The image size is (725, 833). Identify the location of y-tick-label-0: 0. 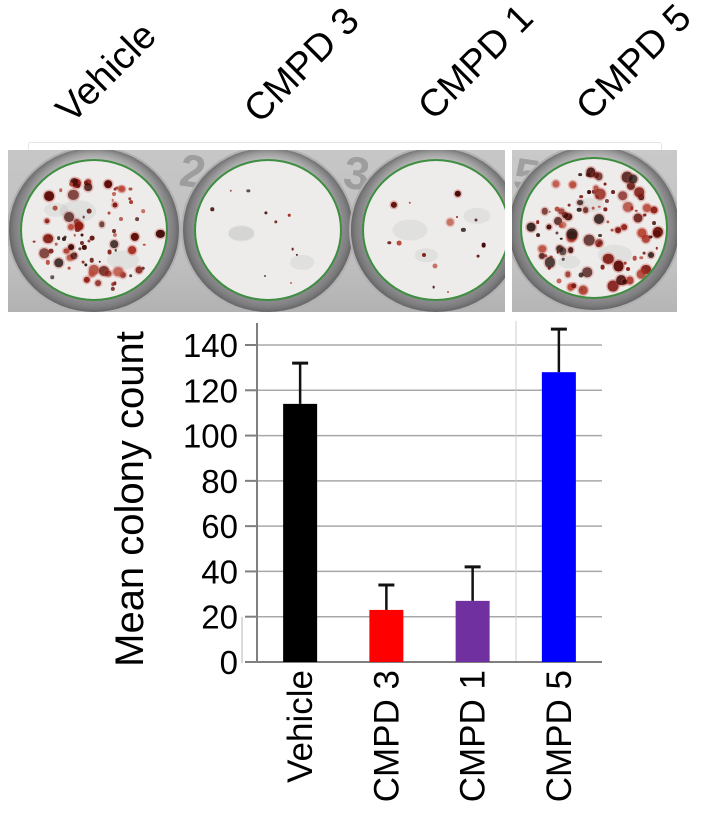
(229, 662).